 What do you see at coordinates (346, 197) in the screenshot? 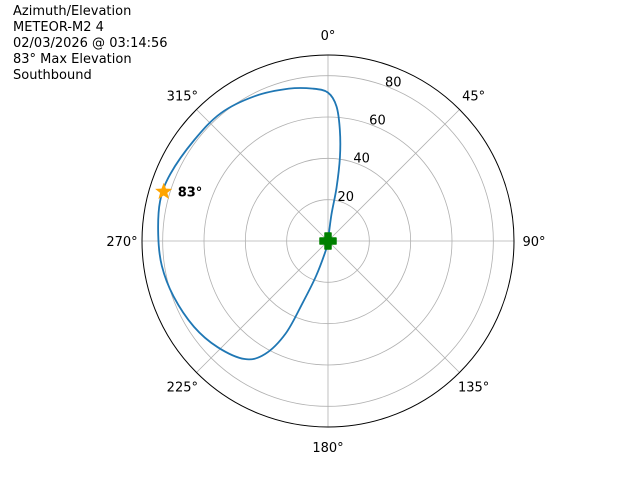
I see `r-tick-label: 20` at bounding box center [346, 197].